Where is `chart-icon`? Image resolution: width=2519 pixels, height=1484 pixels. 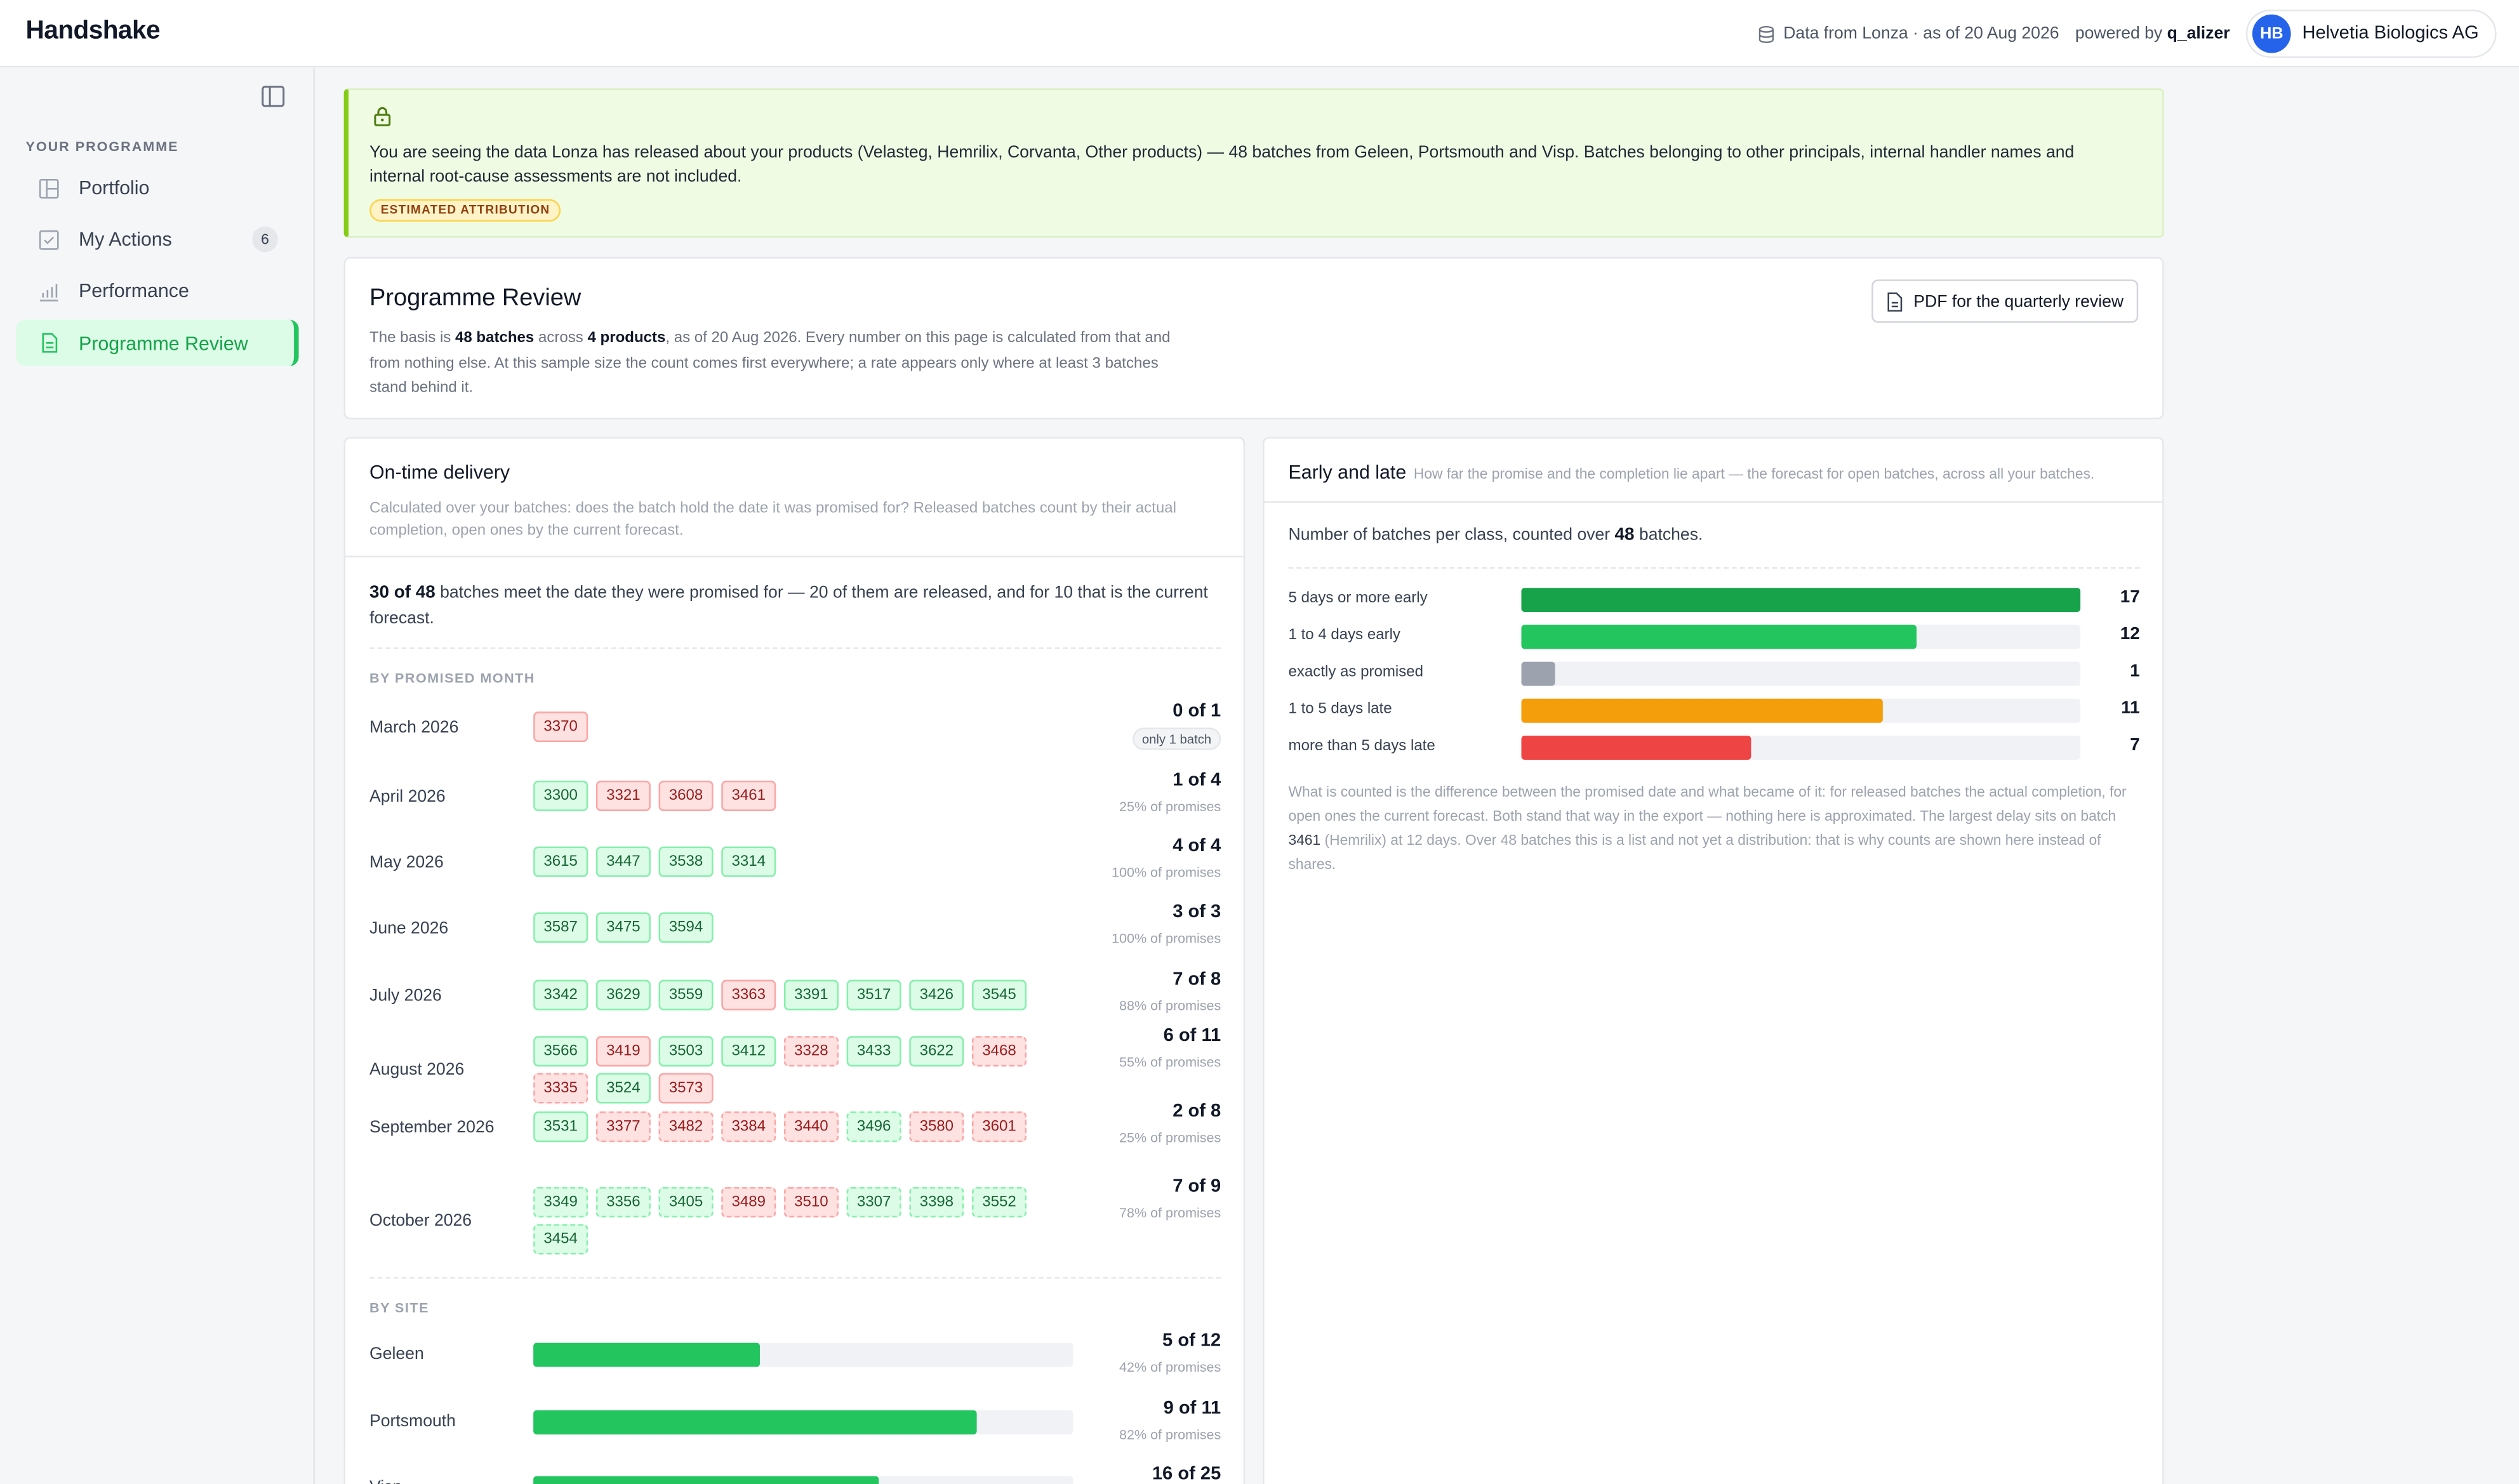
chart-icon is located at coordinates (49, 292).